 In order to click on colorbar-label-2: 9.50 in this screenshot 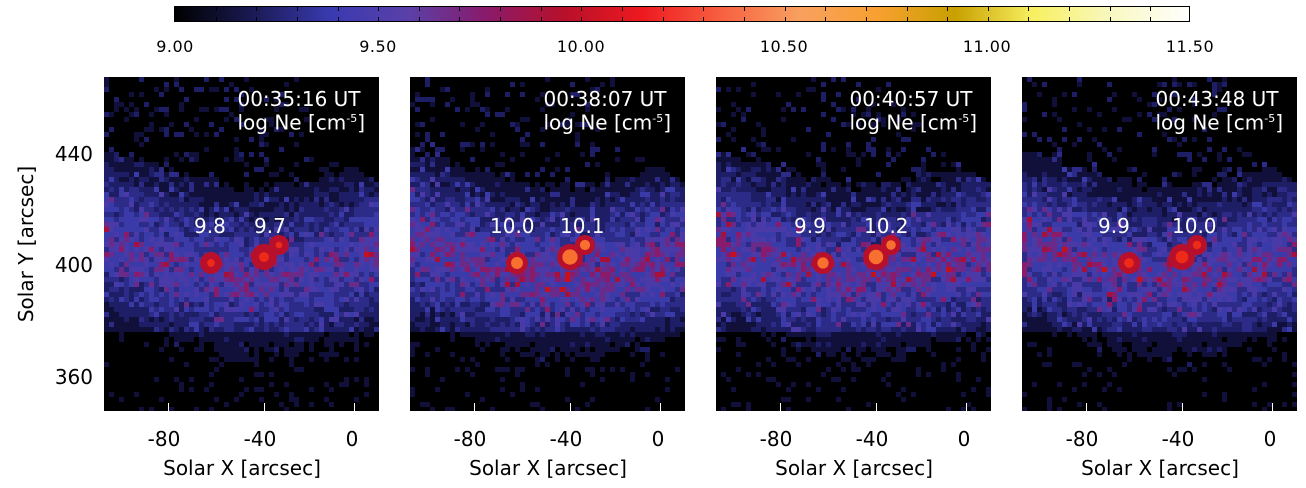, I will do `click(378, 46)`.